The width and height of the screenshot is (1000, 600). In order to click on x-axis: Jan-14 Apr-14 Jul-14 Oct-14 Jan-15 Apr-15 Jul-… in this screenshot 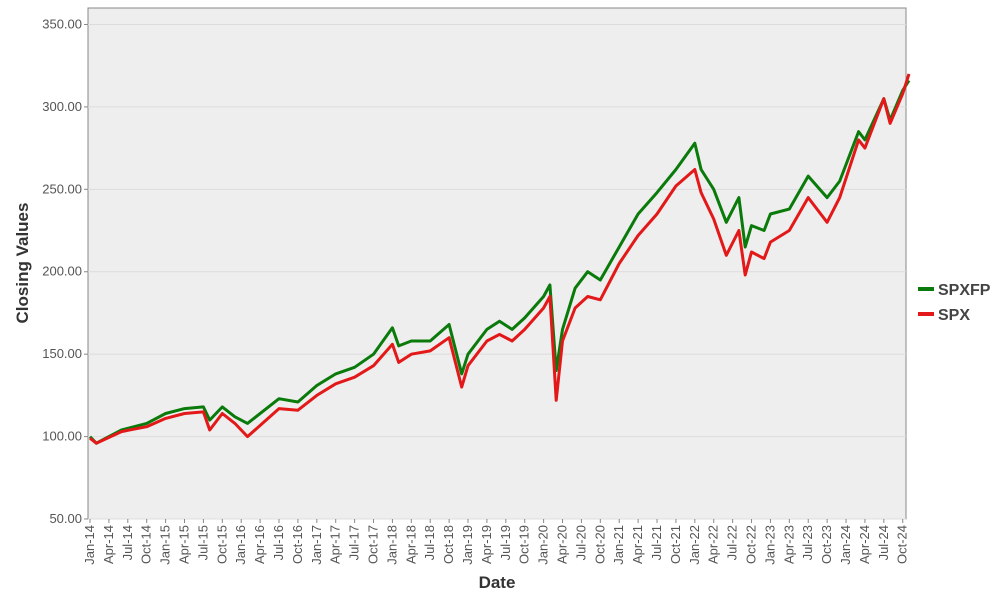, I will do `click(496, 542)`.